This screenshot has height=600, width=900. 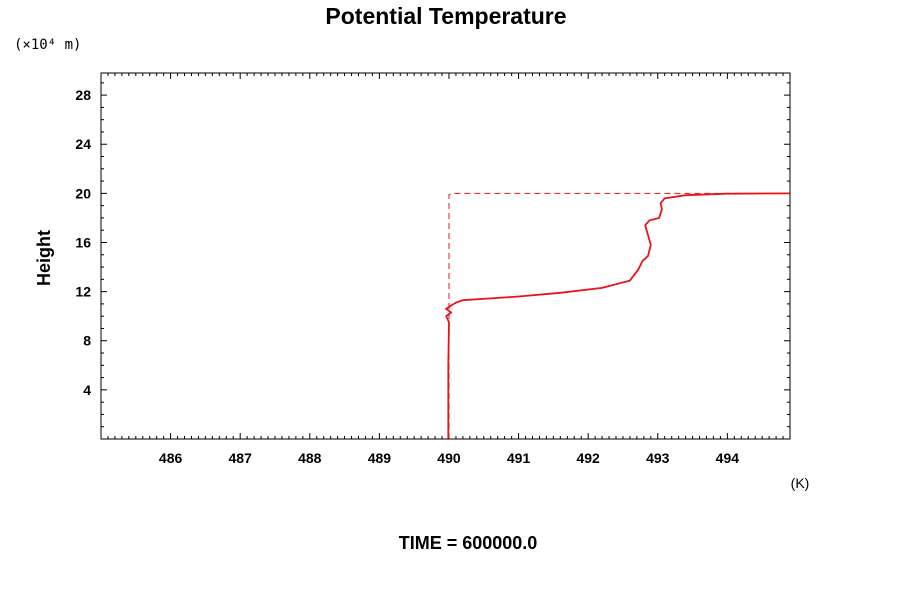 What do you see at coordinates (445, 16) in the screenshot?
I see `chart-title: Potential Temperature` at bounding box center [445, 16].